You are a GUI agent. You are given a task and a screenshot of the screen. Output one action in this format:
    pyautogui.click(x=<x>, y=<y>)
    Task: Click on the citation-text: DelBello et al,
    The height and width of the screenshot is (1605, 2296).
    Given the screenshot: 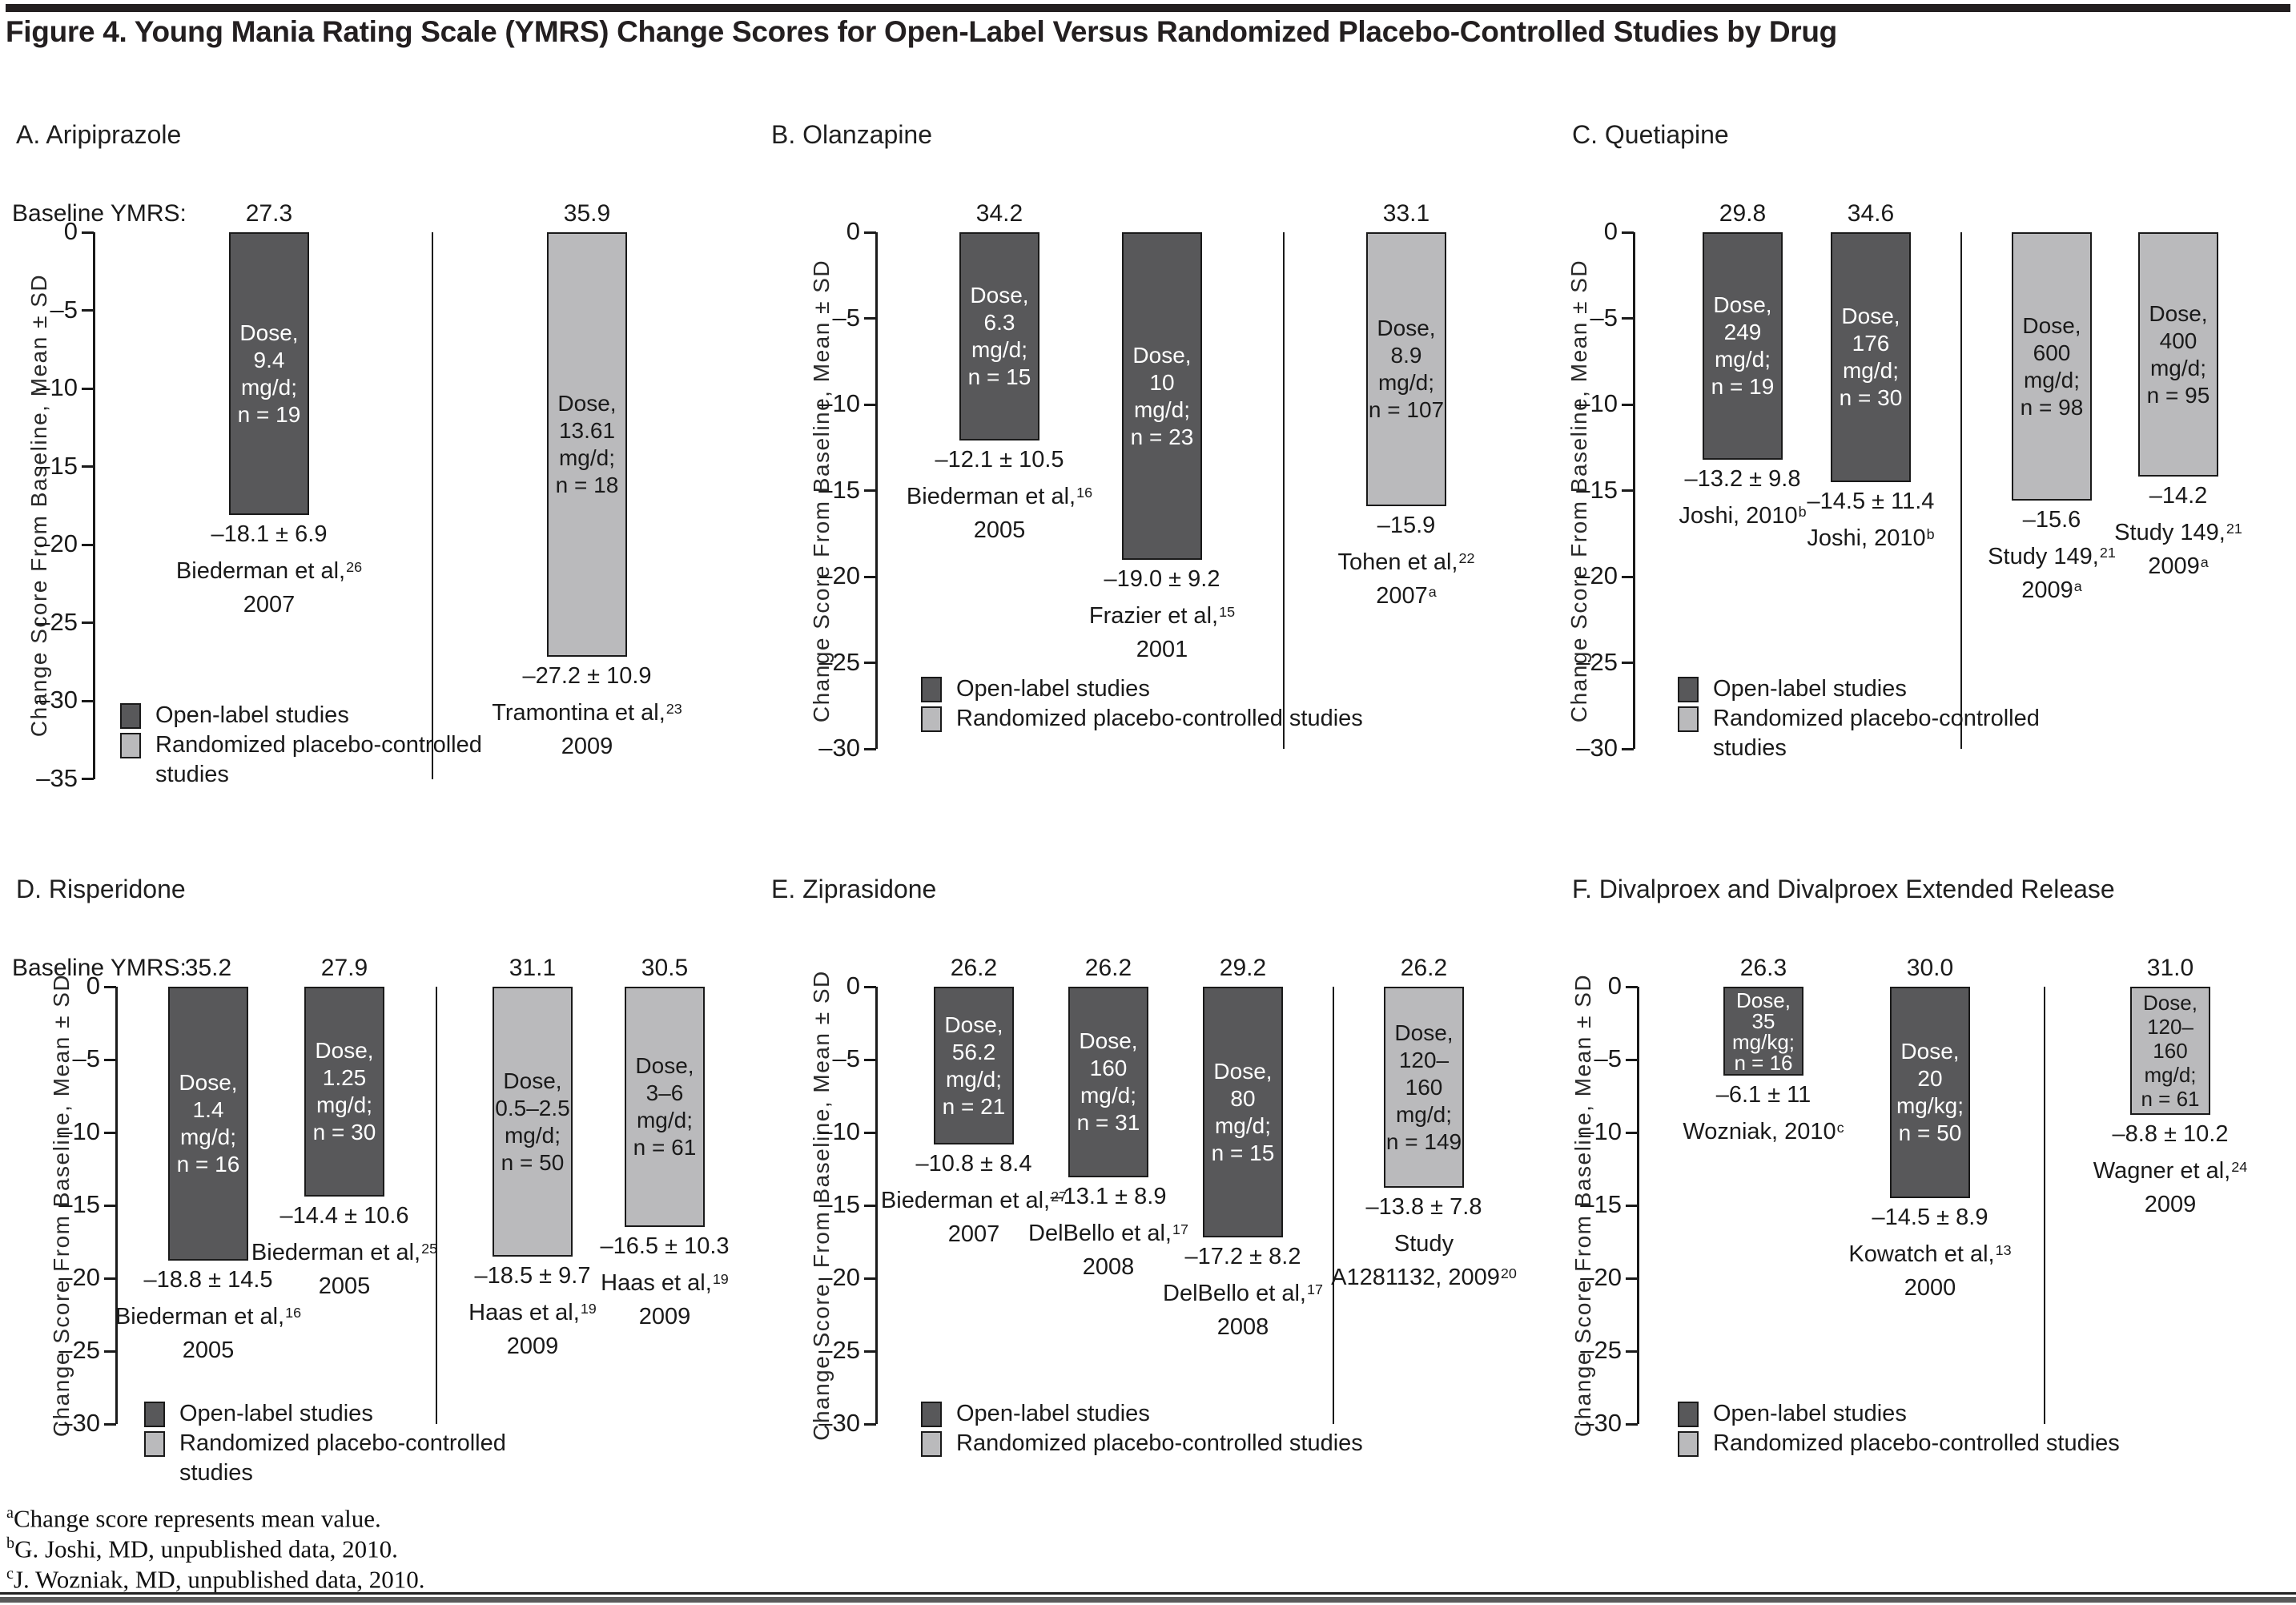 What is the action you would take?
    pyautogui.click(x=1100, y=1233)
    